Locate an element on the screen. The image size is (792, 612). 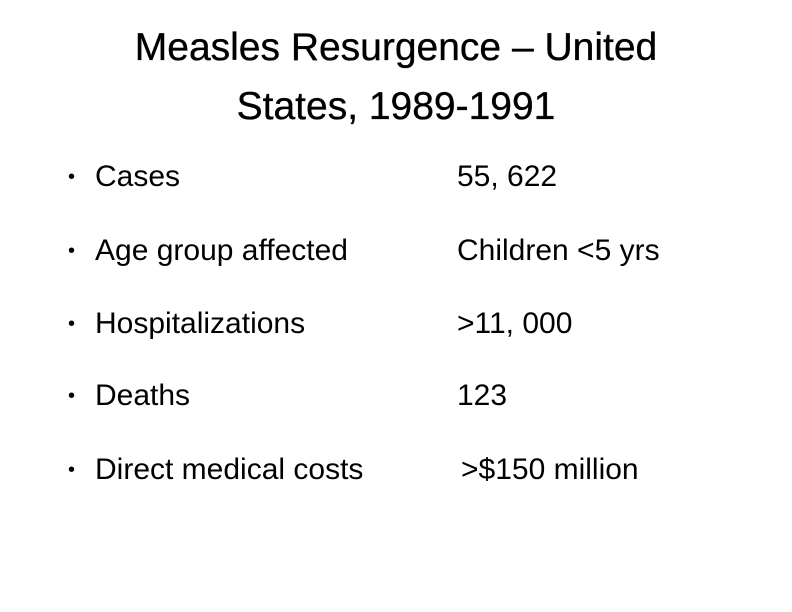
bullet-value: >$150 million is located at coordinates (550, 469).